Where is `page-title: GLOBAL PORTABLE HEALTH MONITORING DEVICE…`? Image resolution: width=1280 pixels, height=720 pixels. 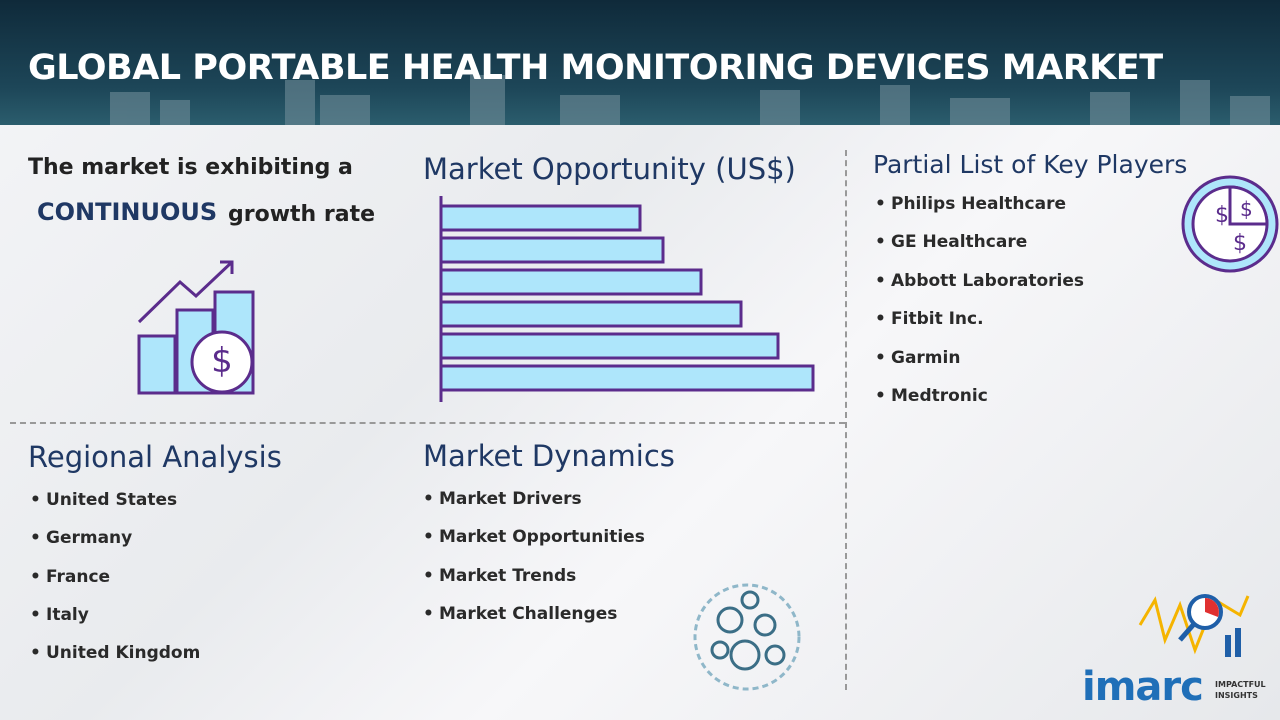
page-title: GLOBAL PORTABLE HEALTH MONITORING DEVICE… is located at coordinates (595, 68).